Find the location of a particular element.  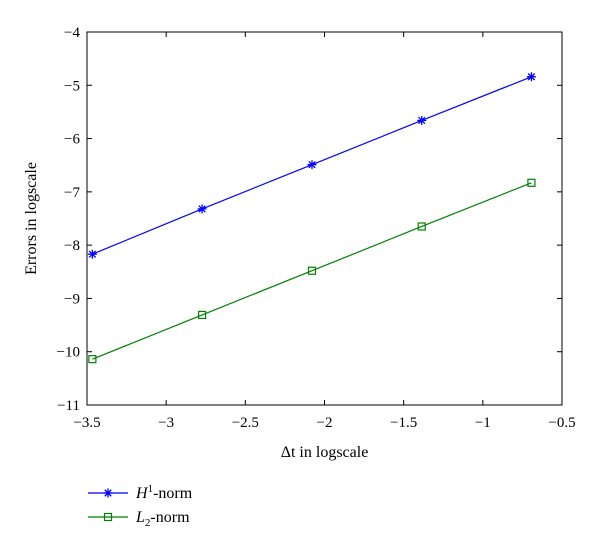

y-tick-label: −4 is located at coordinates (72, 33).